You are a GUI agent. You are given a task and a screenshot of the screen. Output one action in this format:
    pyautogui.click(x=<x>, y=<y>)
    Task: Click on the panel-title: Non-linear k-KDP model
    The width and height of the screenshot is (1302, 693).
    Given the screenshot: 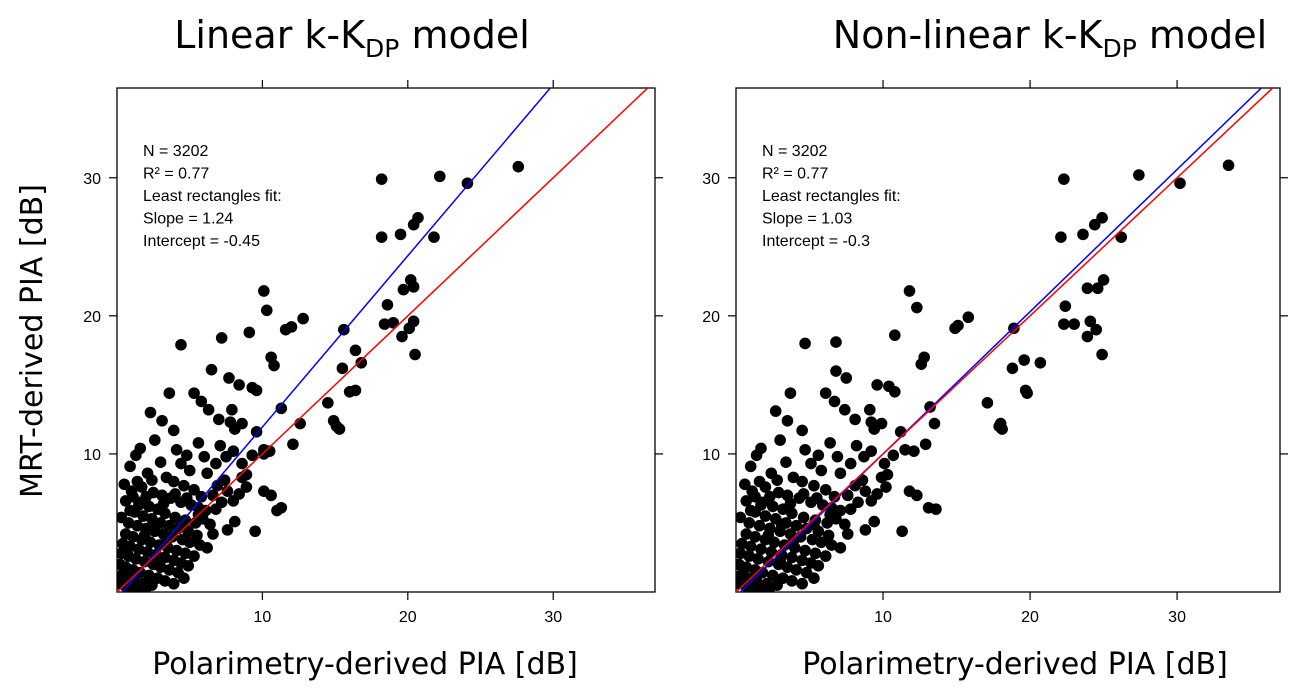 What is the action you would take?
    pyautogui.click(x=1050, y=38)
    